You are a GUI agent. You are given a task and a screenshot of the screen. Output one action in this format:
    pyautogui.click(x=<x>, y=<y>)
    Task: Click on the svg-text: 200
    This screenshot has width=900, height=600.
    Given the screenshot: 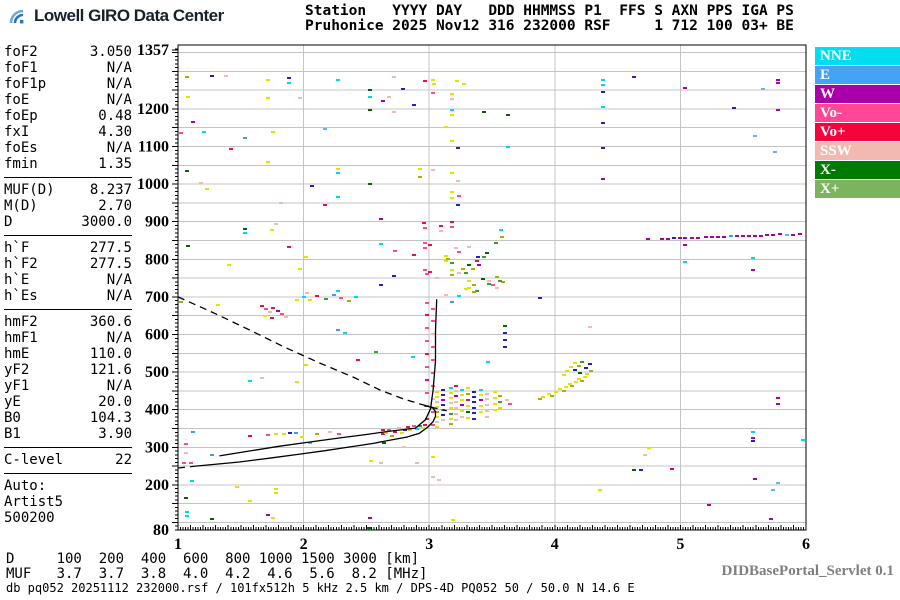 What is the action you would take?
    pyautogui.click(x=157, y=485)
    